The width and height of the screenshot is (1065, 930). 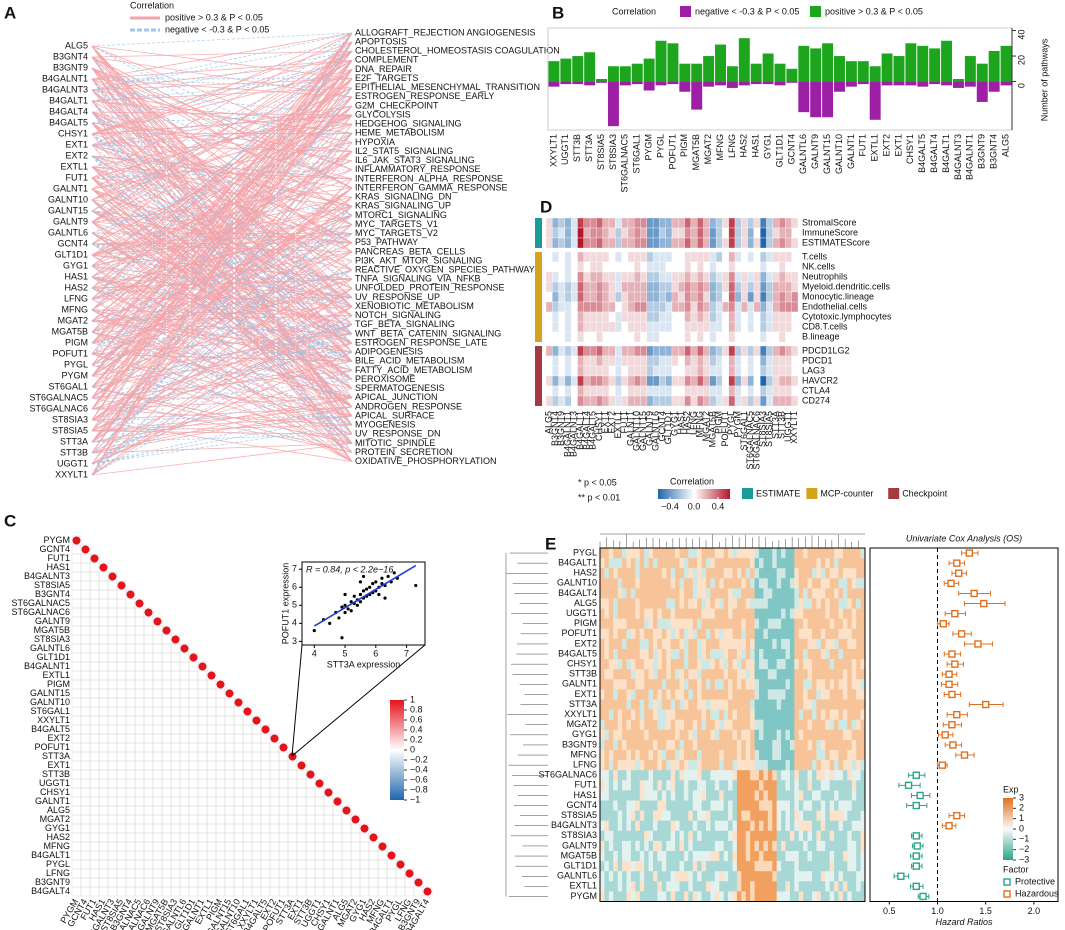 What do you see at coordinates (447, 87) in the screenshot?
I see `pathway-label: EPITHELIAL_MESENCHYMAL_TRANSITION` at bounding box center [447, 87].